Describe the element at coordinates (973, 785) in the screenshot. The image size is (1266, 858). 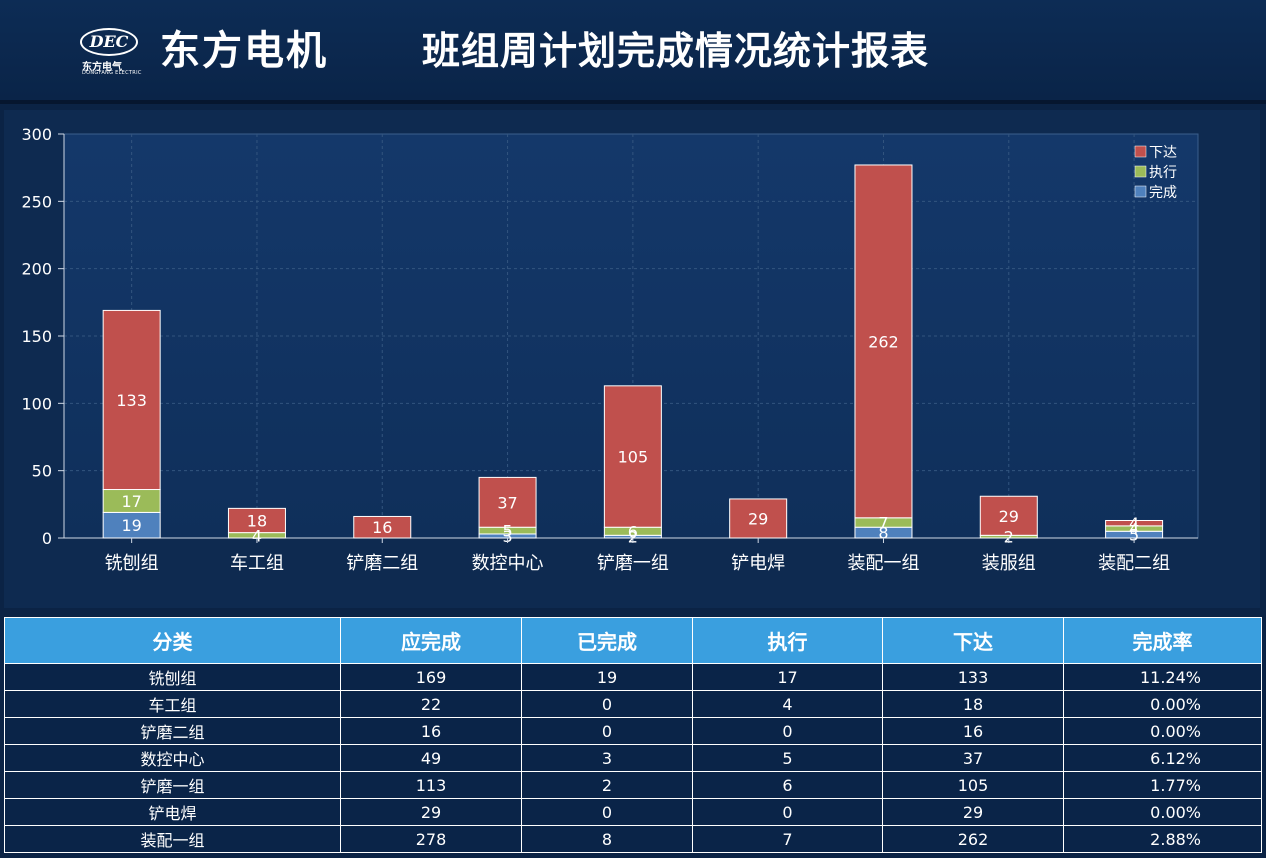
I see `table-cell: 105` at that location.